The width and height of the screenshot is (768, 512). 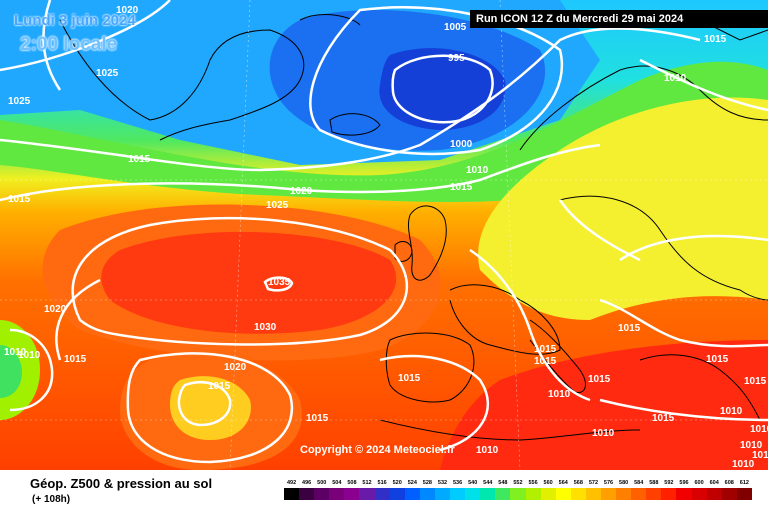 What do you see at coordinates (729, 483) in the screenshot?
I see `scale-label: 608` at bounding box center [729, 483].